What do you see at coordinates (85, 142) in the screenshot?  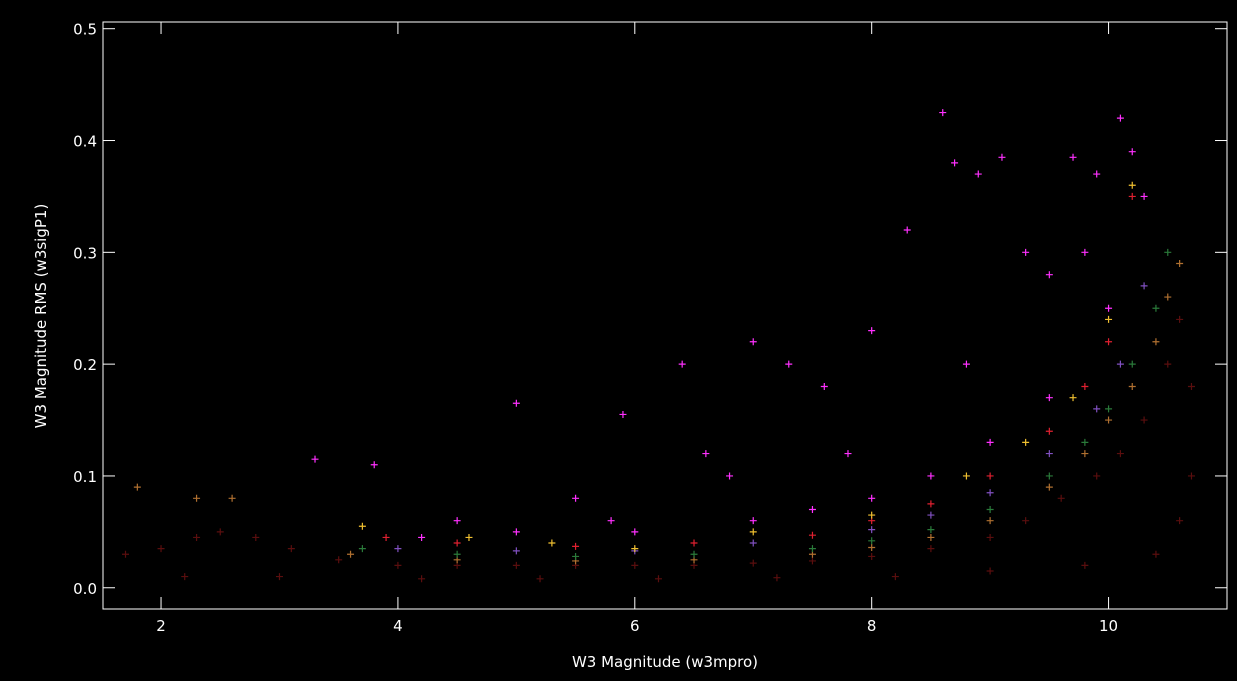 I see `y-tick-label: 0.4` at bounding box center [85, 142].